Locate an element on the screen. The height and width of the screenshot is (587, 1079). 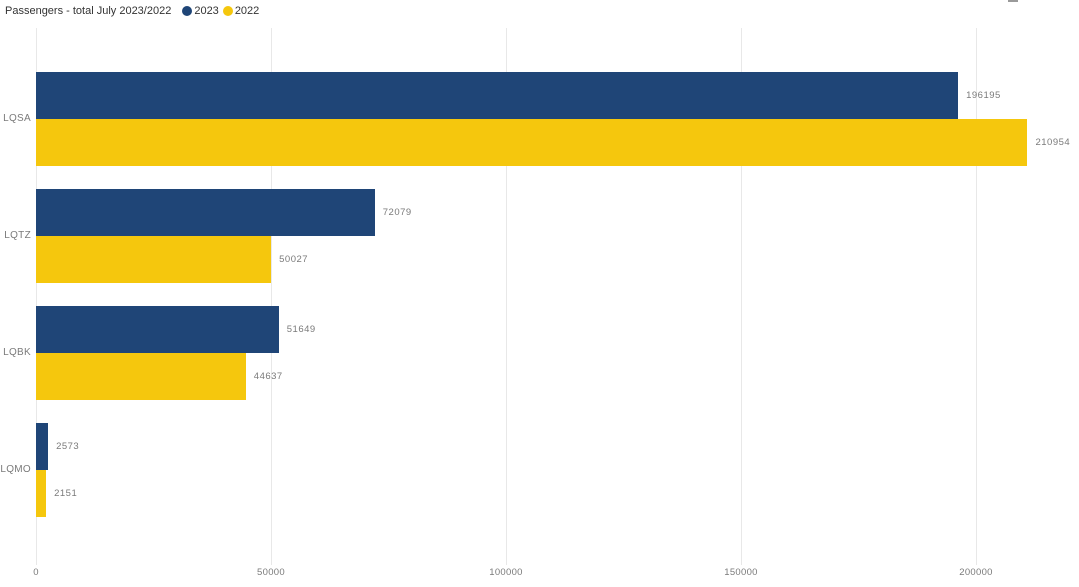
data-label-2023-LQBK: 51649 is located at coordinates (301, 329).